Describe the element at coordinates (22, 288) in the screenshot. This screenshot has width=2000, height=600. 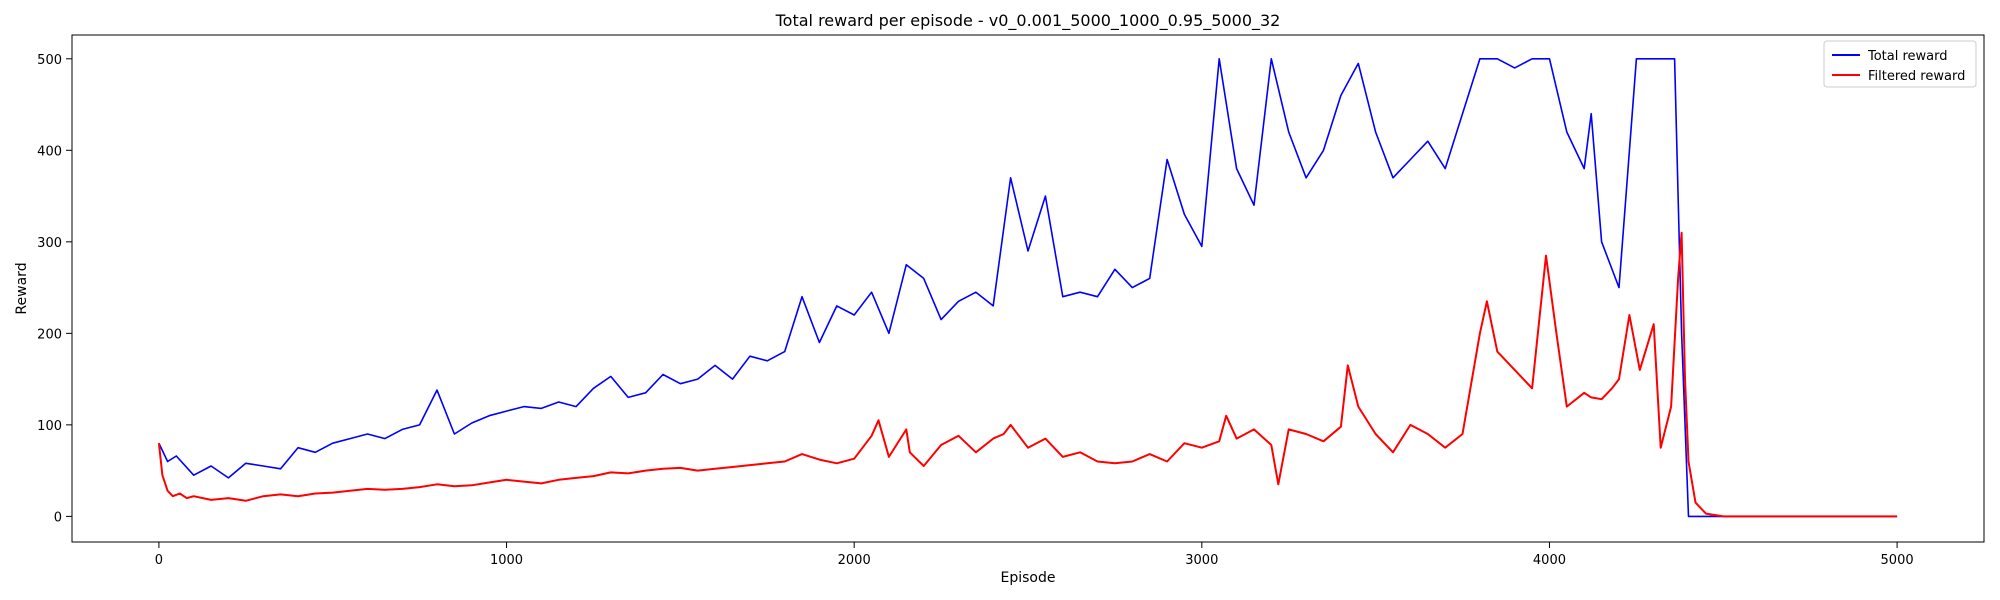
I see `y-axis-label: Reward` at that location.